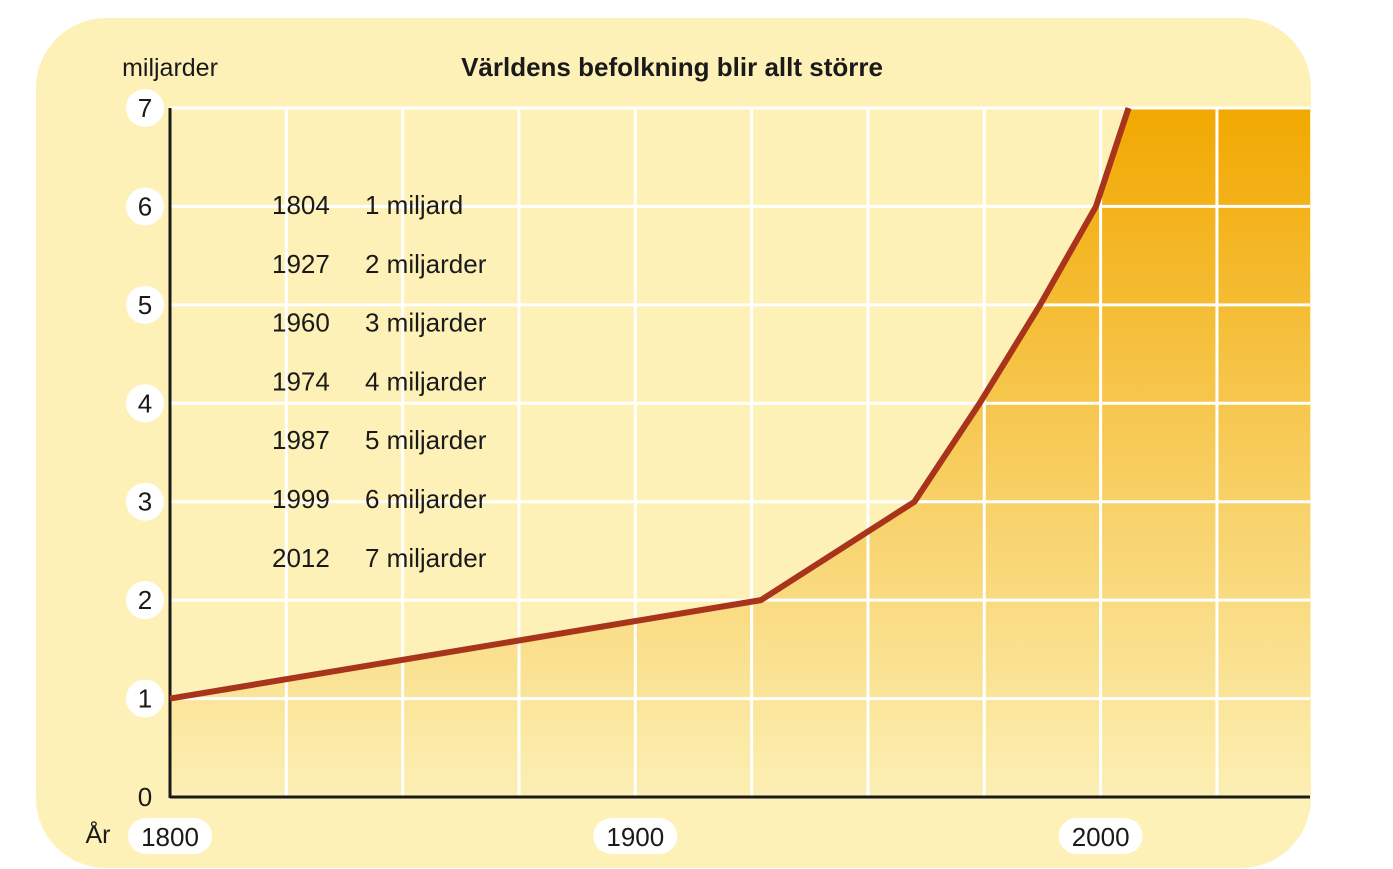 This screenshot has height=869, width=1393. I want to click on milestone-item: 1999 6 miljarder, so click(379, 499).